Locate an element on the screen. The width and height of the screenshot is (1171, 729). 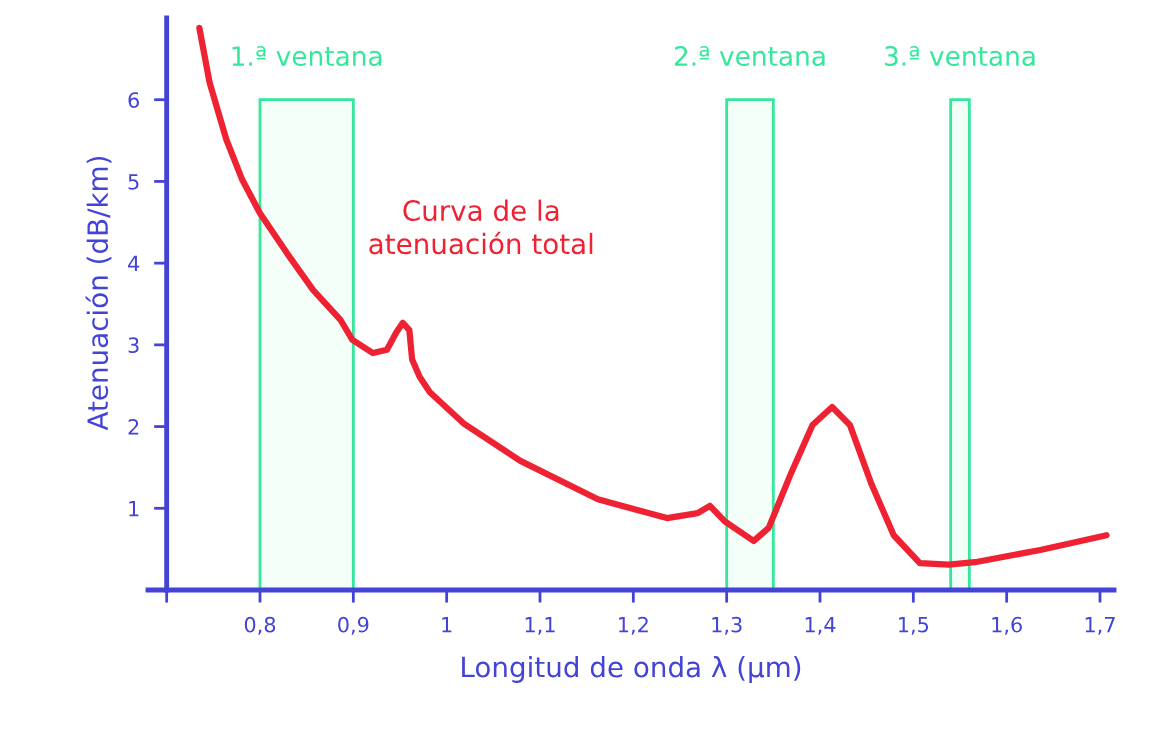
x-tick-label: 1,4 is located at coordinates (820, 626).